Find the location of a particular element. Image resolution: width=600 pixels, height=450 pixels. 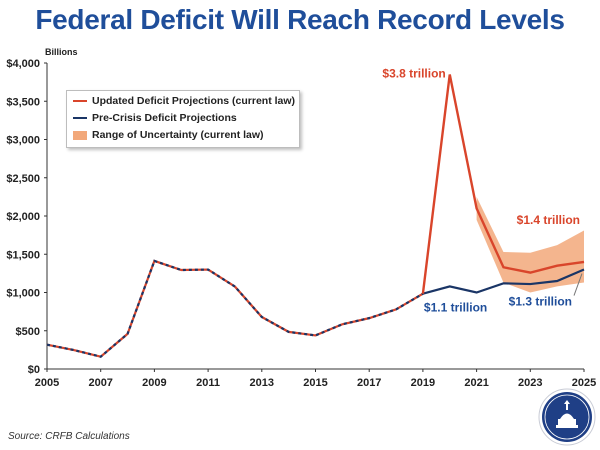

historical-series-line is located at coordinates (235, 308).